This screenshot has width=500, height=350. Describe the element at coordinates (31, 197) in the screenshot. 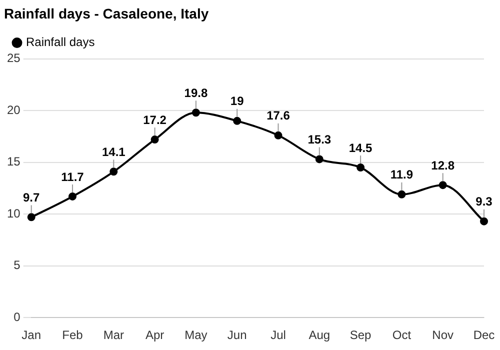

I see `data-label: 9.7` at that location.